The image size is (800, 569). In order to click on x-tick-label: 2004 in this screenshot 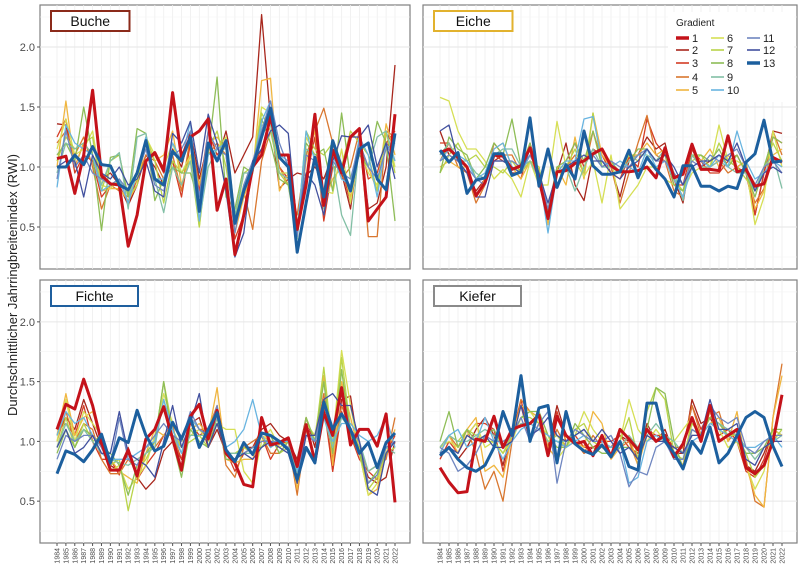, I will do `click(621, 556)`.